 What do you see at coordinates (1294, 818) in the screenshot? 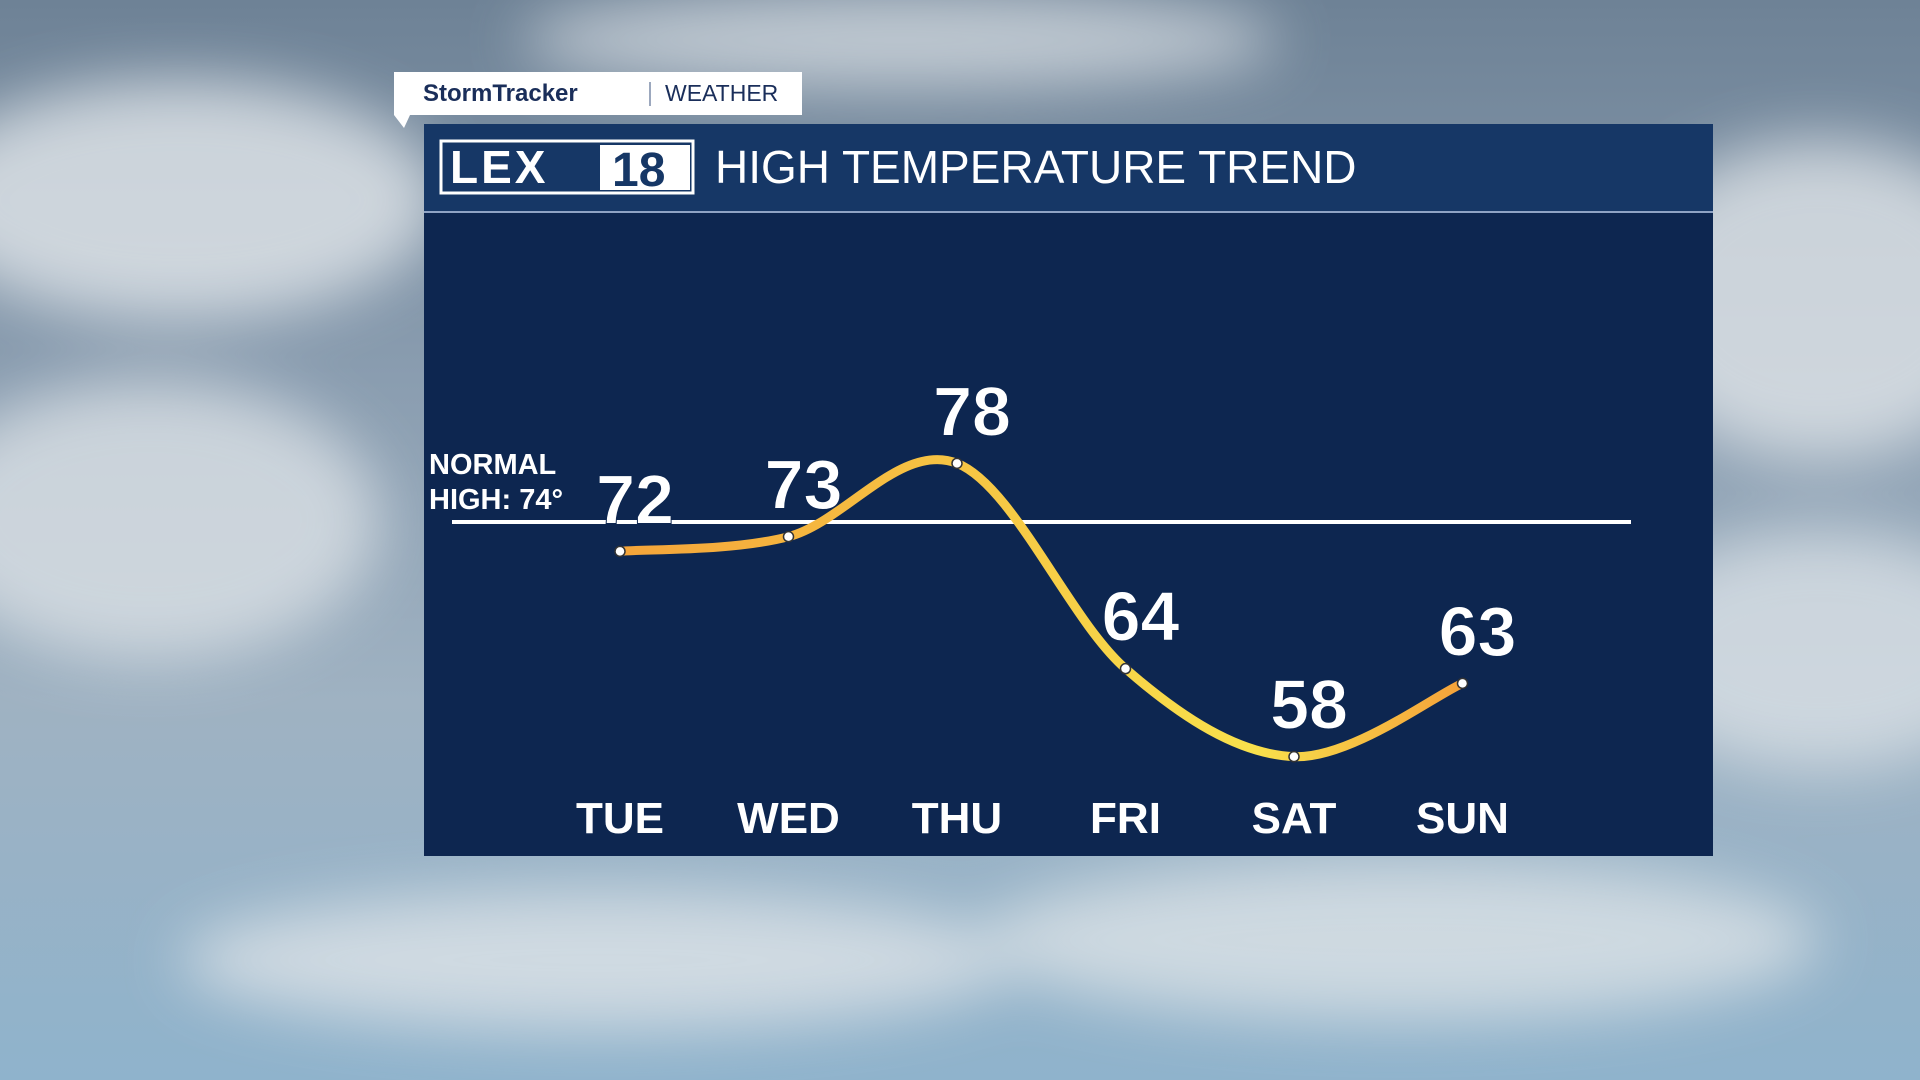
I see `x-tick-label: SAT` at bounding box center [1294, 818].